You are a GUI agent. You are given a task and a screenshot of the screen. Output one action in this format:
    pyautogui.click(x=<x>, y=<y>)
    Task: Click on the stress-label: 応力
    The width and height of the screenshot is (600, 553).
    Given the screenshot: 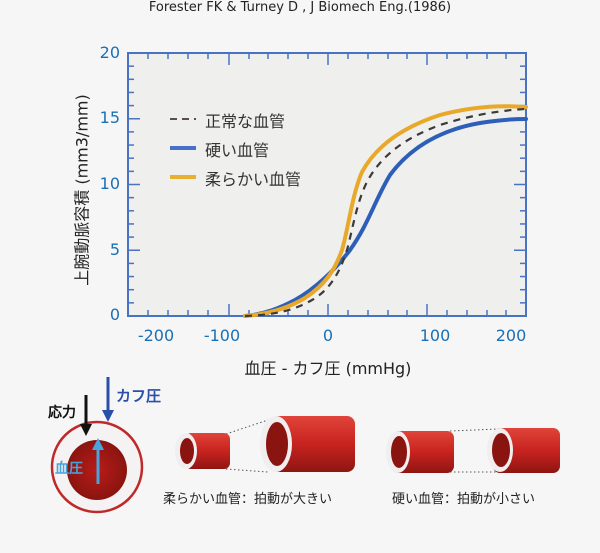 What is the action you would take?
    pyautogui.click(x=62, y=413)
    